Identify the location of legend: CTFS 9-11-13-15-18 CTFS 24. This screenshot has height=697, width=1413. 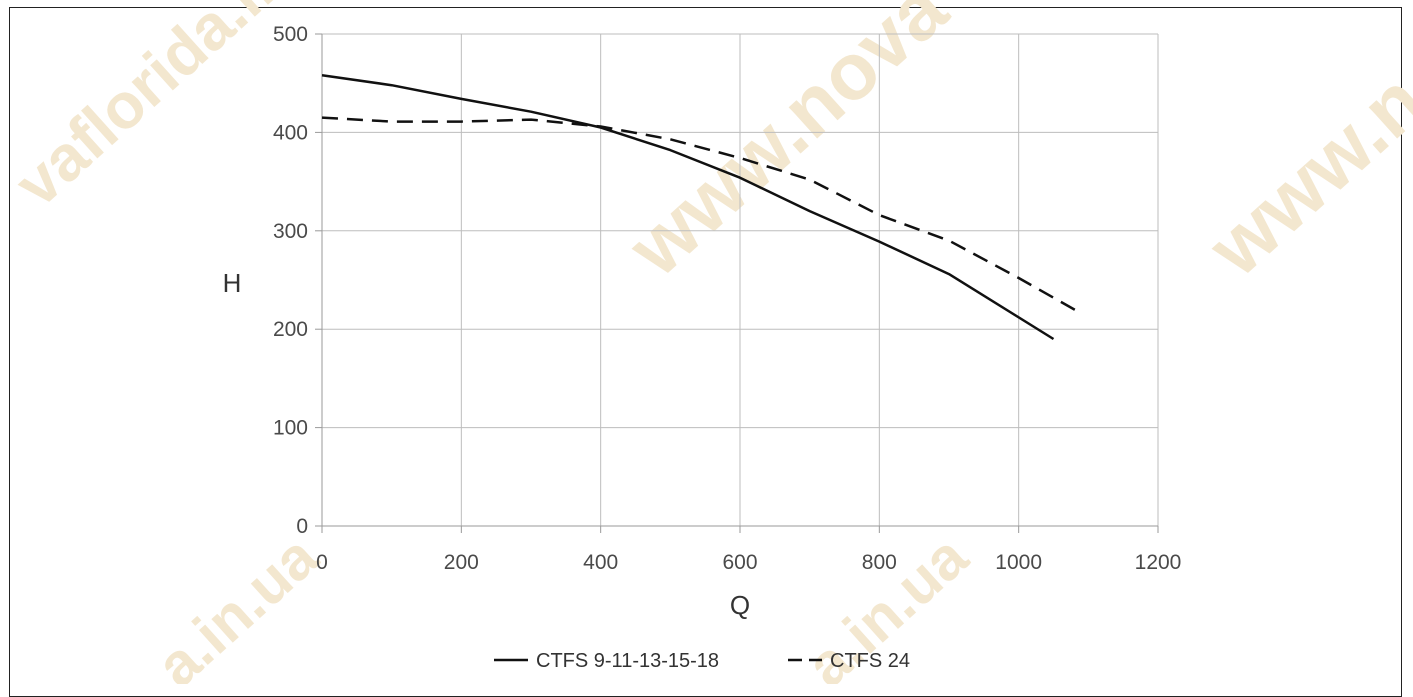
(702, 661).